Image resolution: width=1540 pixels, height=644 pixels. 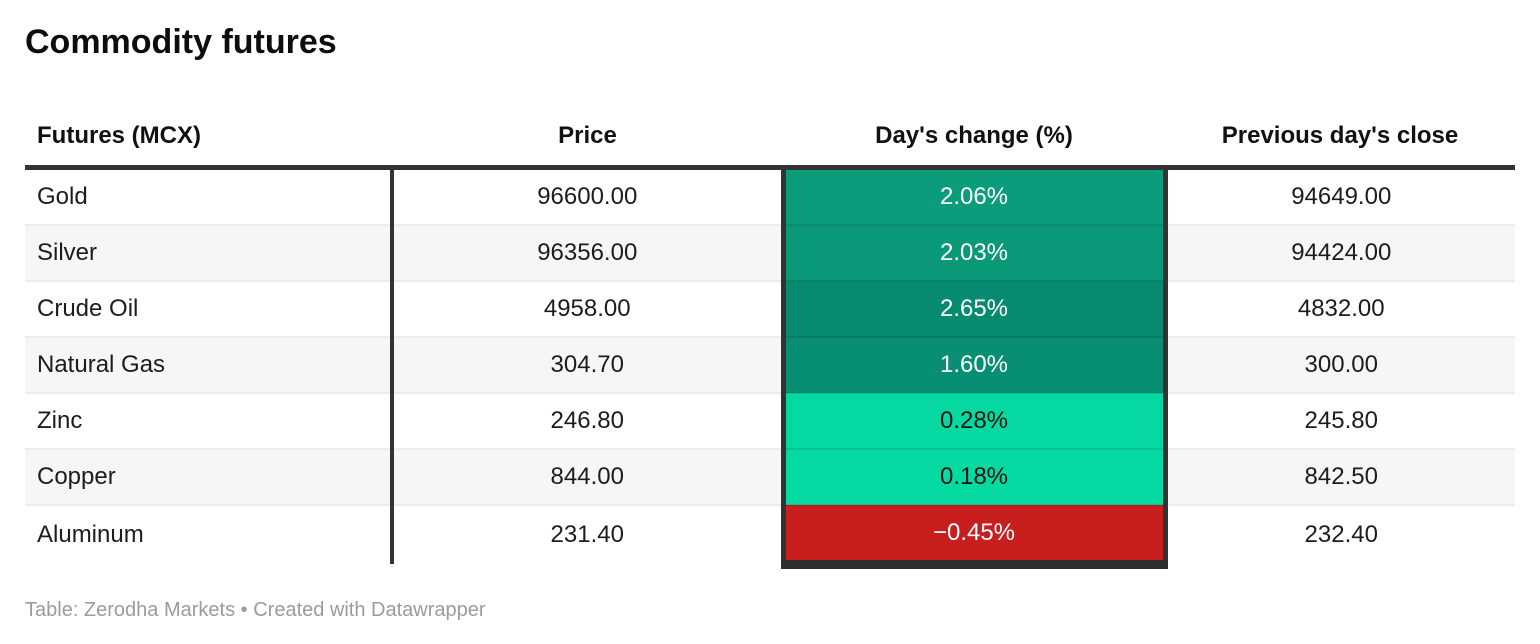 I want to click on table-row-gold: Gold 96600.00 2.06% 94649.00, so click(x=770, y=196).